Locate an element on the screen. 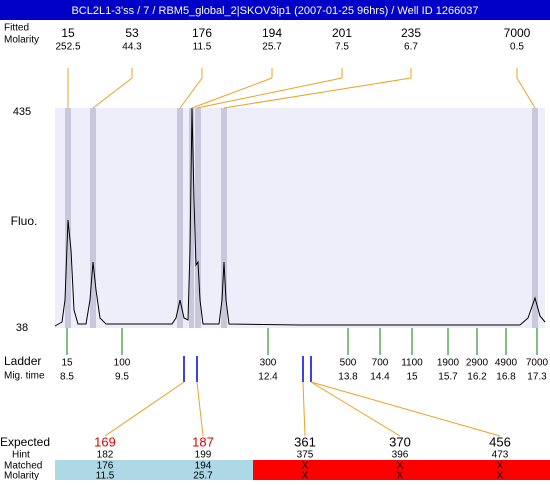  peak-molarity: 44.3 is located at coordinates (132, 47).